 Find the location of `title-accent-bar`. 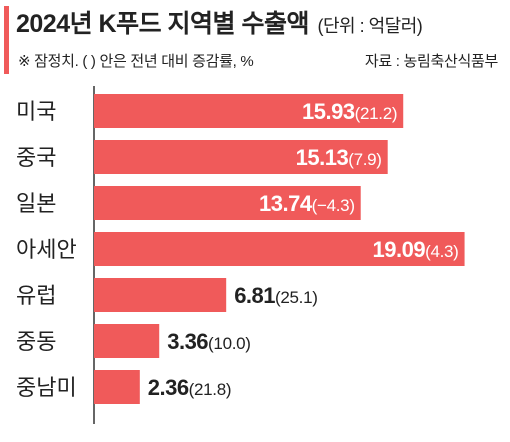

title-accent-bar is located at coordinates (6, 40).